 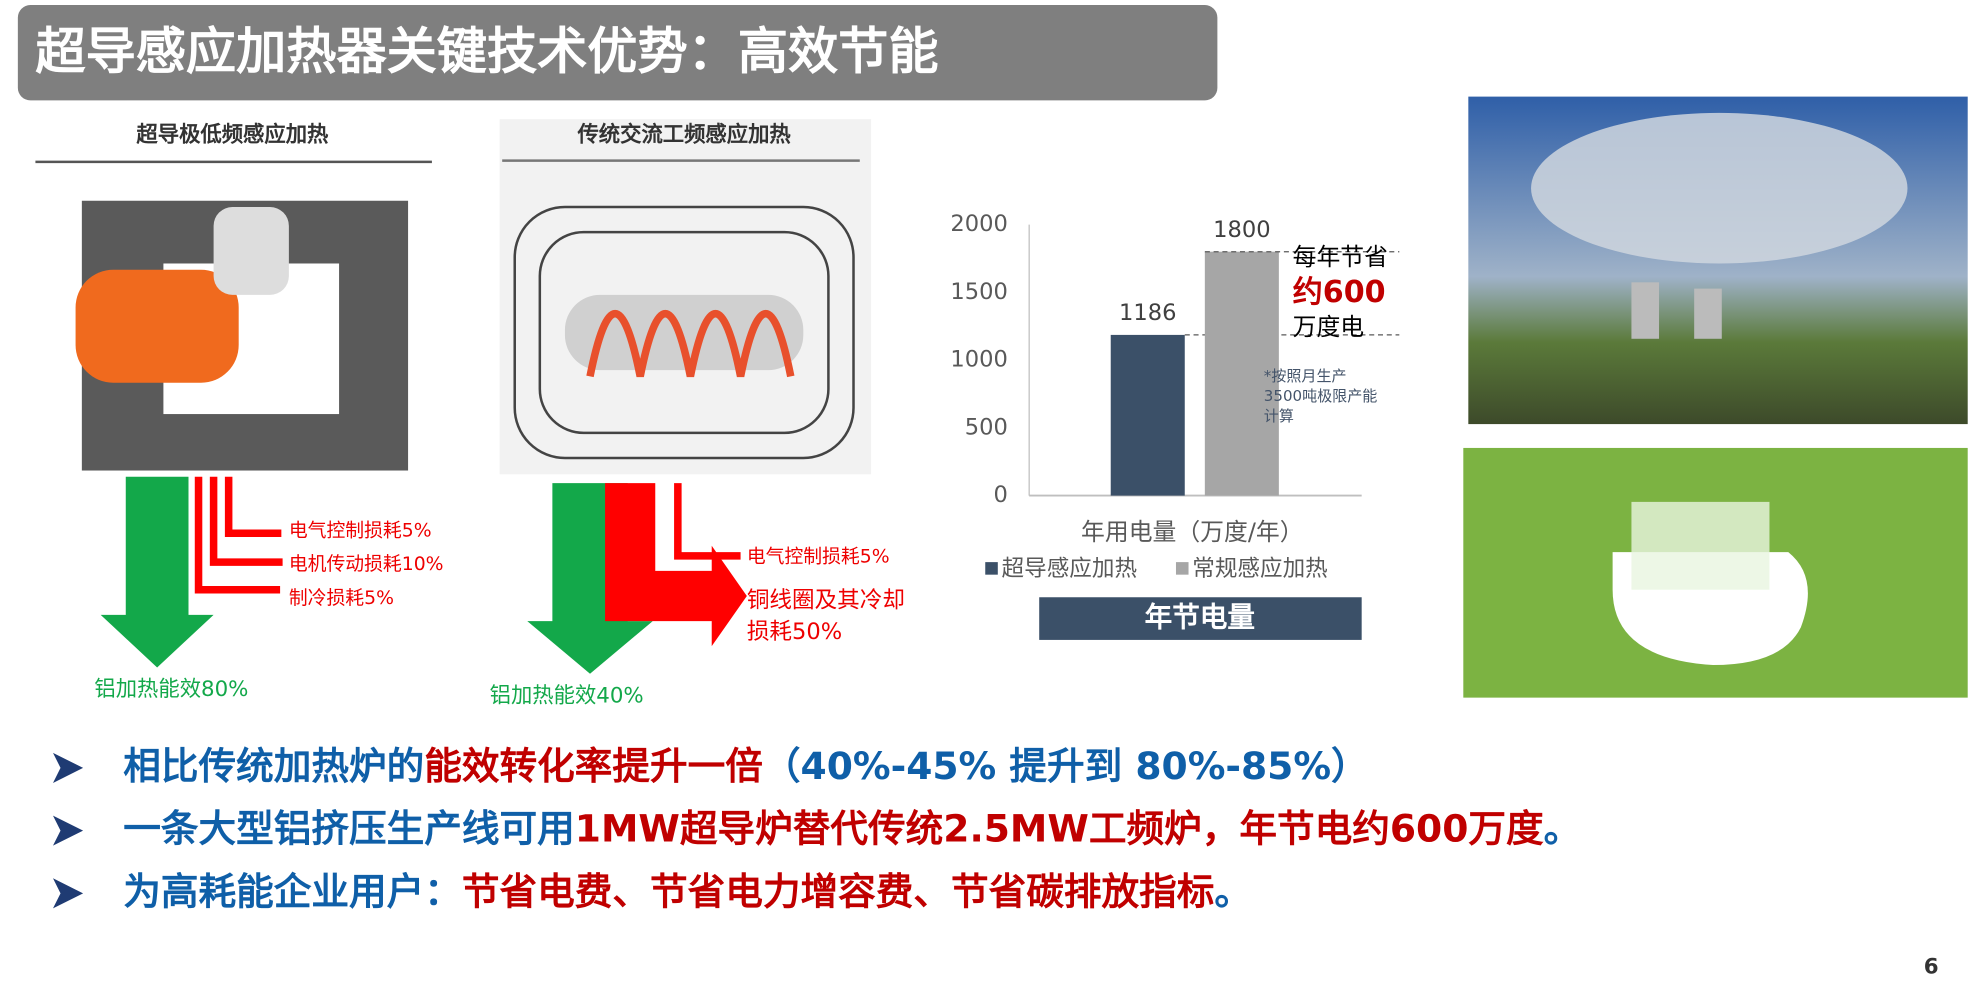 What do you see at coordinates (1192, 532) in the screenshot?
I see `x-axis-label: 年用电量（万度/年）` at bounding box center [1192, 532].